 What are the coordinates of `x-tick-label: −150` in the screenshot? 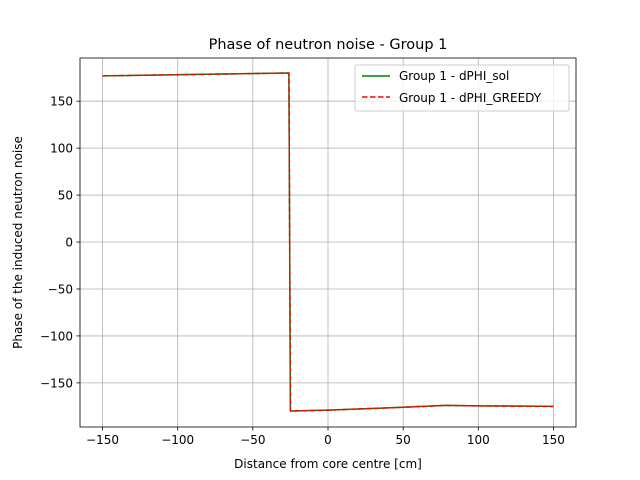 It's located at (102, 440).